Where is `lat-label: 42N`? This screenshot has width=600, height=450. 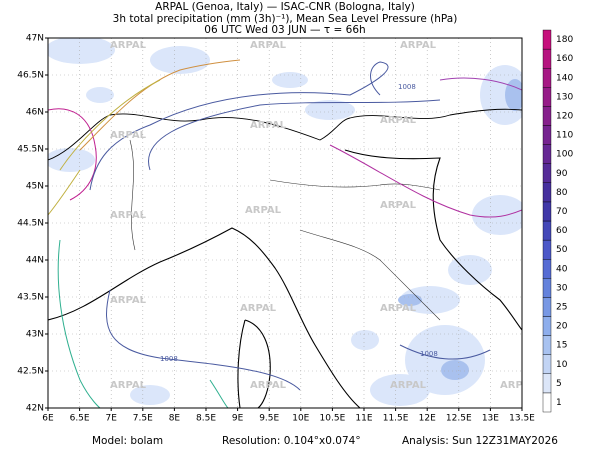
lat-label: 42N is located at coordinates (35, 409).